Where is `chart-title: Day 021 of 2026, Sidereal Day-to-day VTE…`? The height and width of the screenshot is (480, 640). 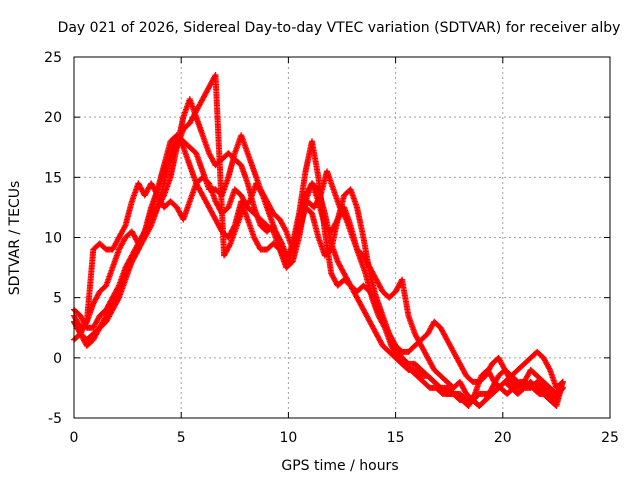 chart-title: Day 021 of 2026, Sidereal Day-to-day VTE… is located at coordinates (339, 28).